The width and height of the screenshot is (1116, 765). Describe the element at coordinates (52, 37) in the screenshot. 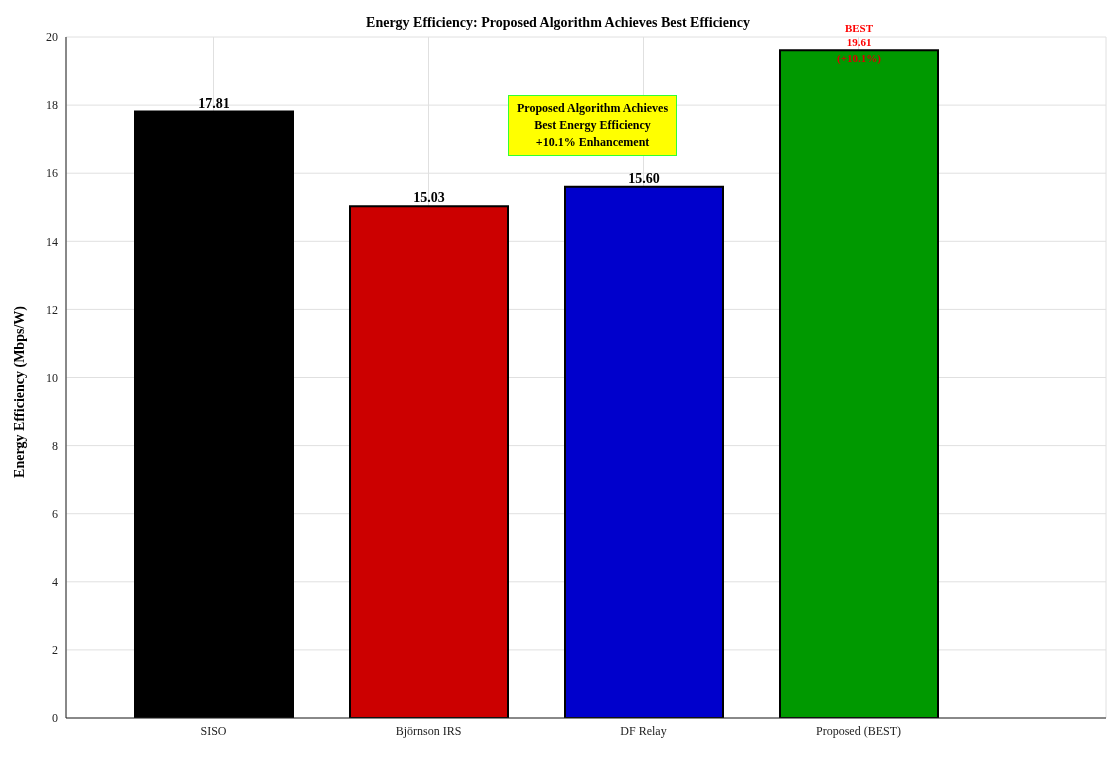

I see `y-tick-label: 20` at that location.